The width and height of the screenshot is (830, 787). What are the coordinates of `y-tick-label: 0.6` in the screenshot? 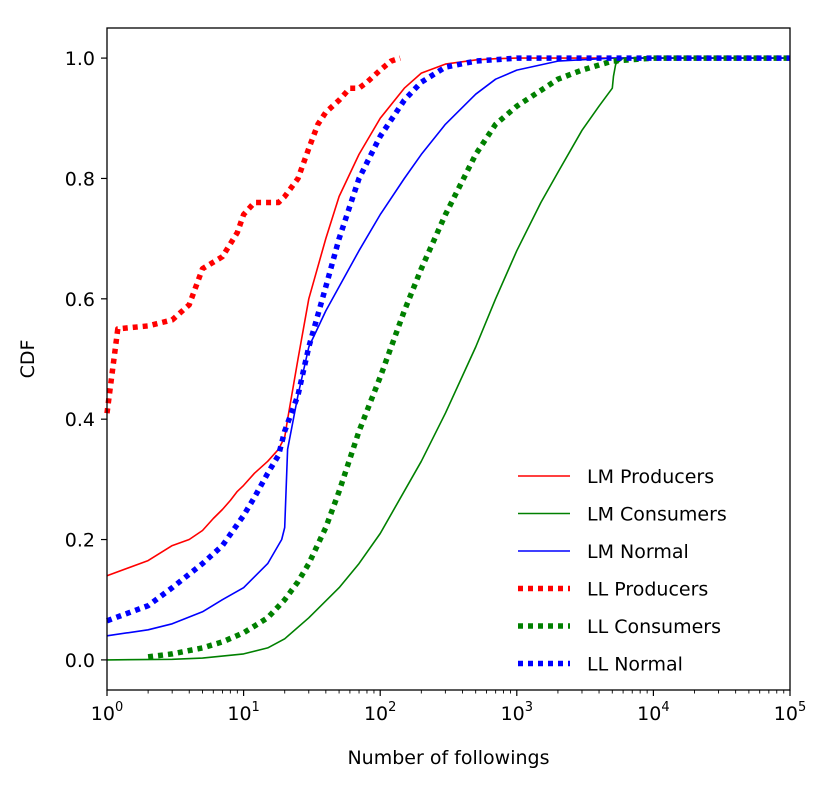 It's located at (80, 300).